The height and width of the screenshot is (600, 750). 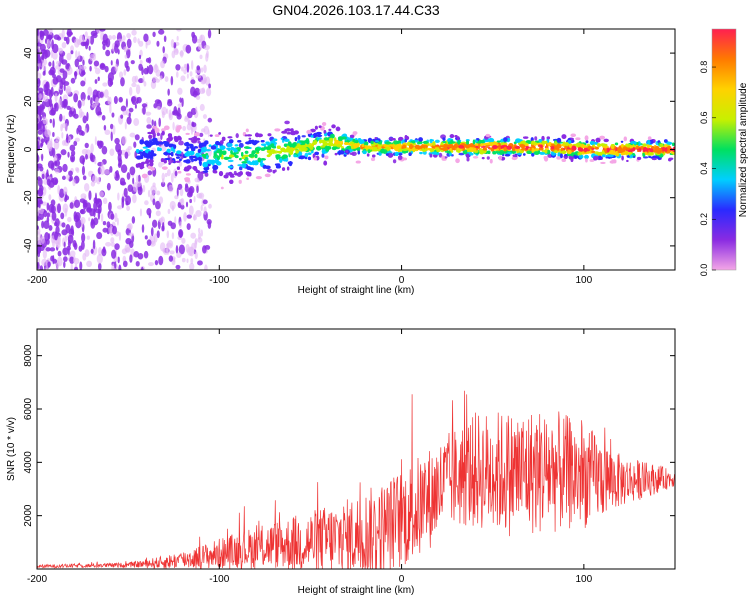 What do you see at coordinates (356, 590) in the screenshot?
I see `snr-xlabel: Height of straight line (km)` at bounding box center [356, 590].